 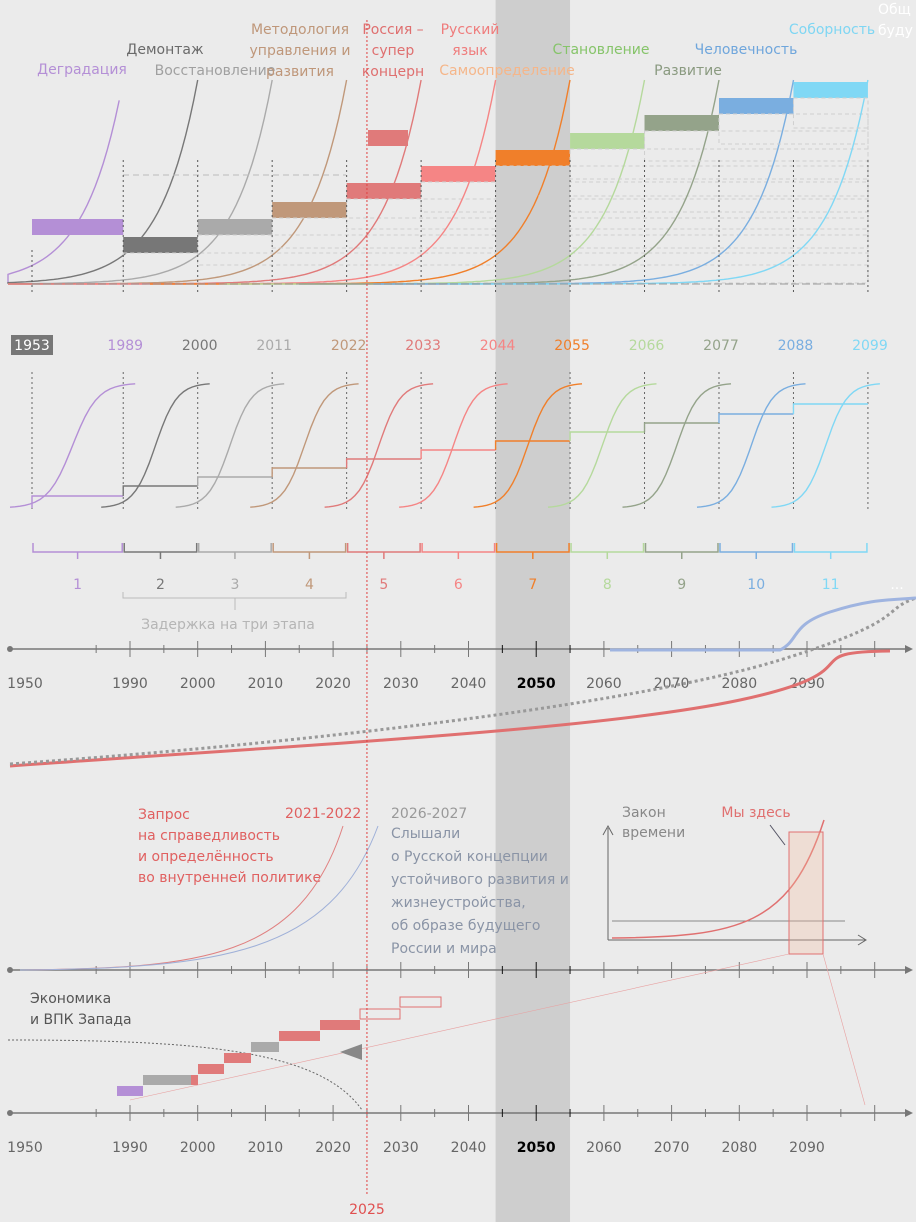 I want to click on note-text: Экономика, so click(x=70, y=999).